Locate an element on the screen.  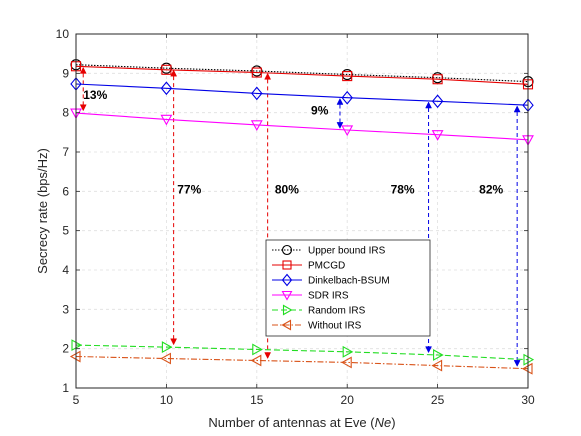
x-tick-label: 30 is located at coordinates (528, 400).